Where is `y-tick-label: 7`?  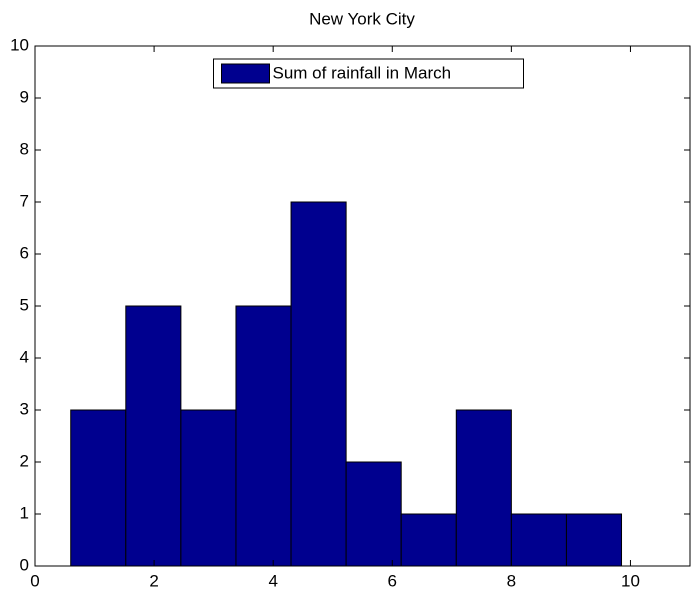
y-tick-label: 7 is located at coordinates (24, 200).